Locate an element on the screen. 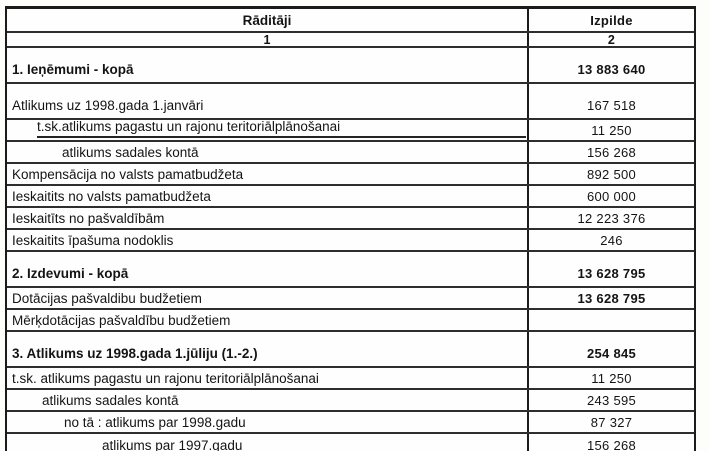  row-value-text: 246 is located at coordinates (611, 240).